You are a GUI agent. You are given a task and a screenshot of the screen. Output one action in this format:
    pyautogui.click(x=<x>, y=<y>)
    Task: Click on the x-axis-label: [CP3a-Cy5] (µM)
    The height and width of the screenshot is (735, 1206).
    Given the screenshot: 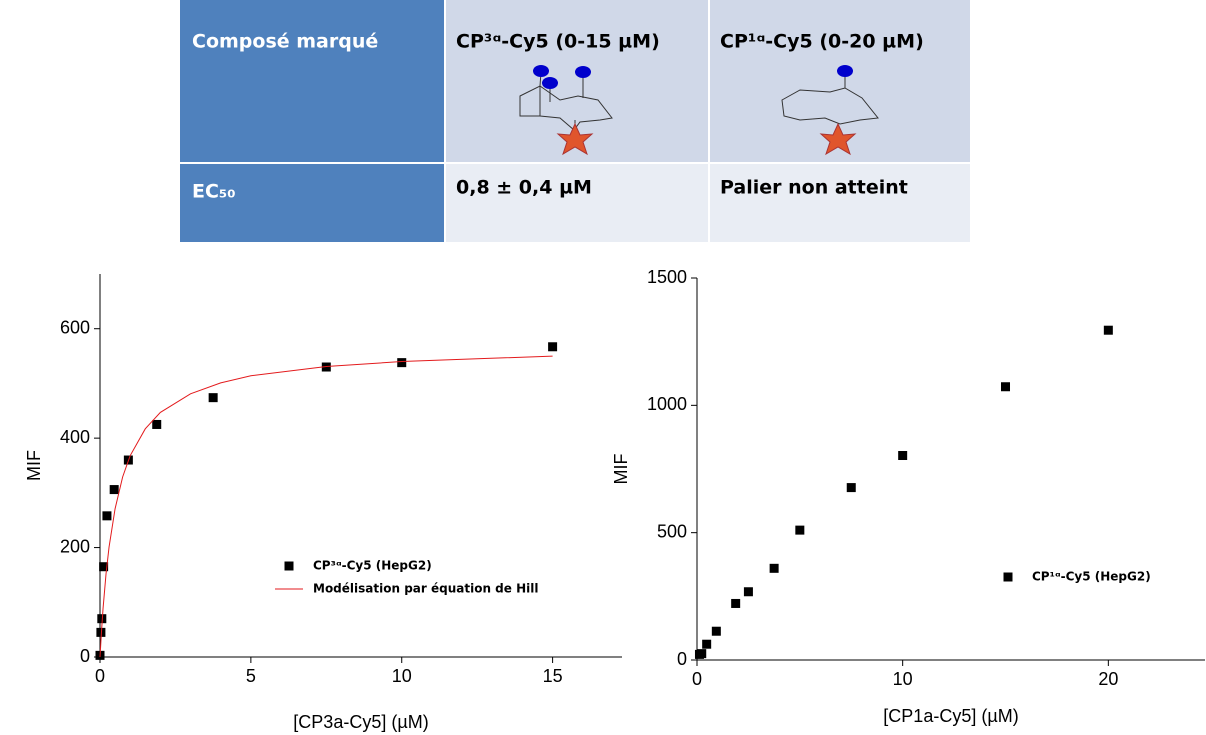 What is the action you would take?
    pyautogui.click(x=360, y=722)
    